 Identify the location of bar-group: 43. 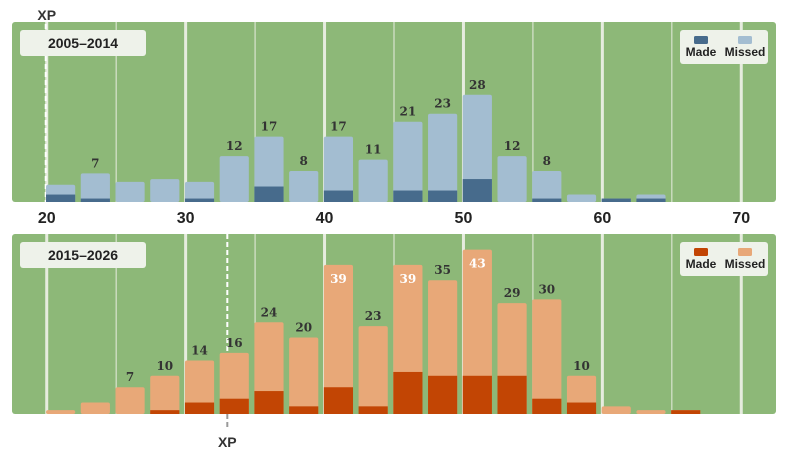
(477, 331).